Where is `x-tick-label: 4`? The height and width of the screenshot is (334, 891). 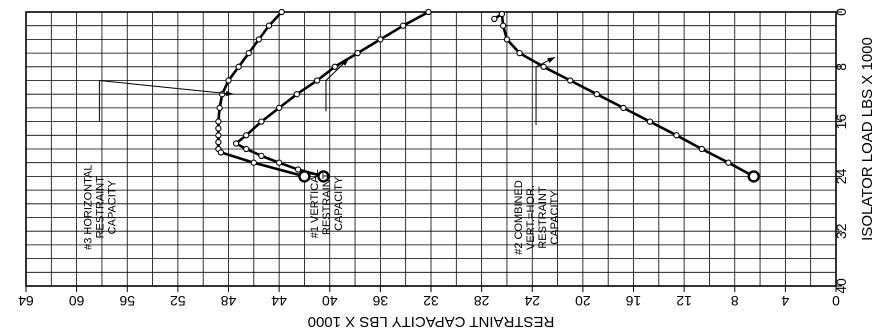 x-tick-label: 4 is located at coordinates (785, 301).